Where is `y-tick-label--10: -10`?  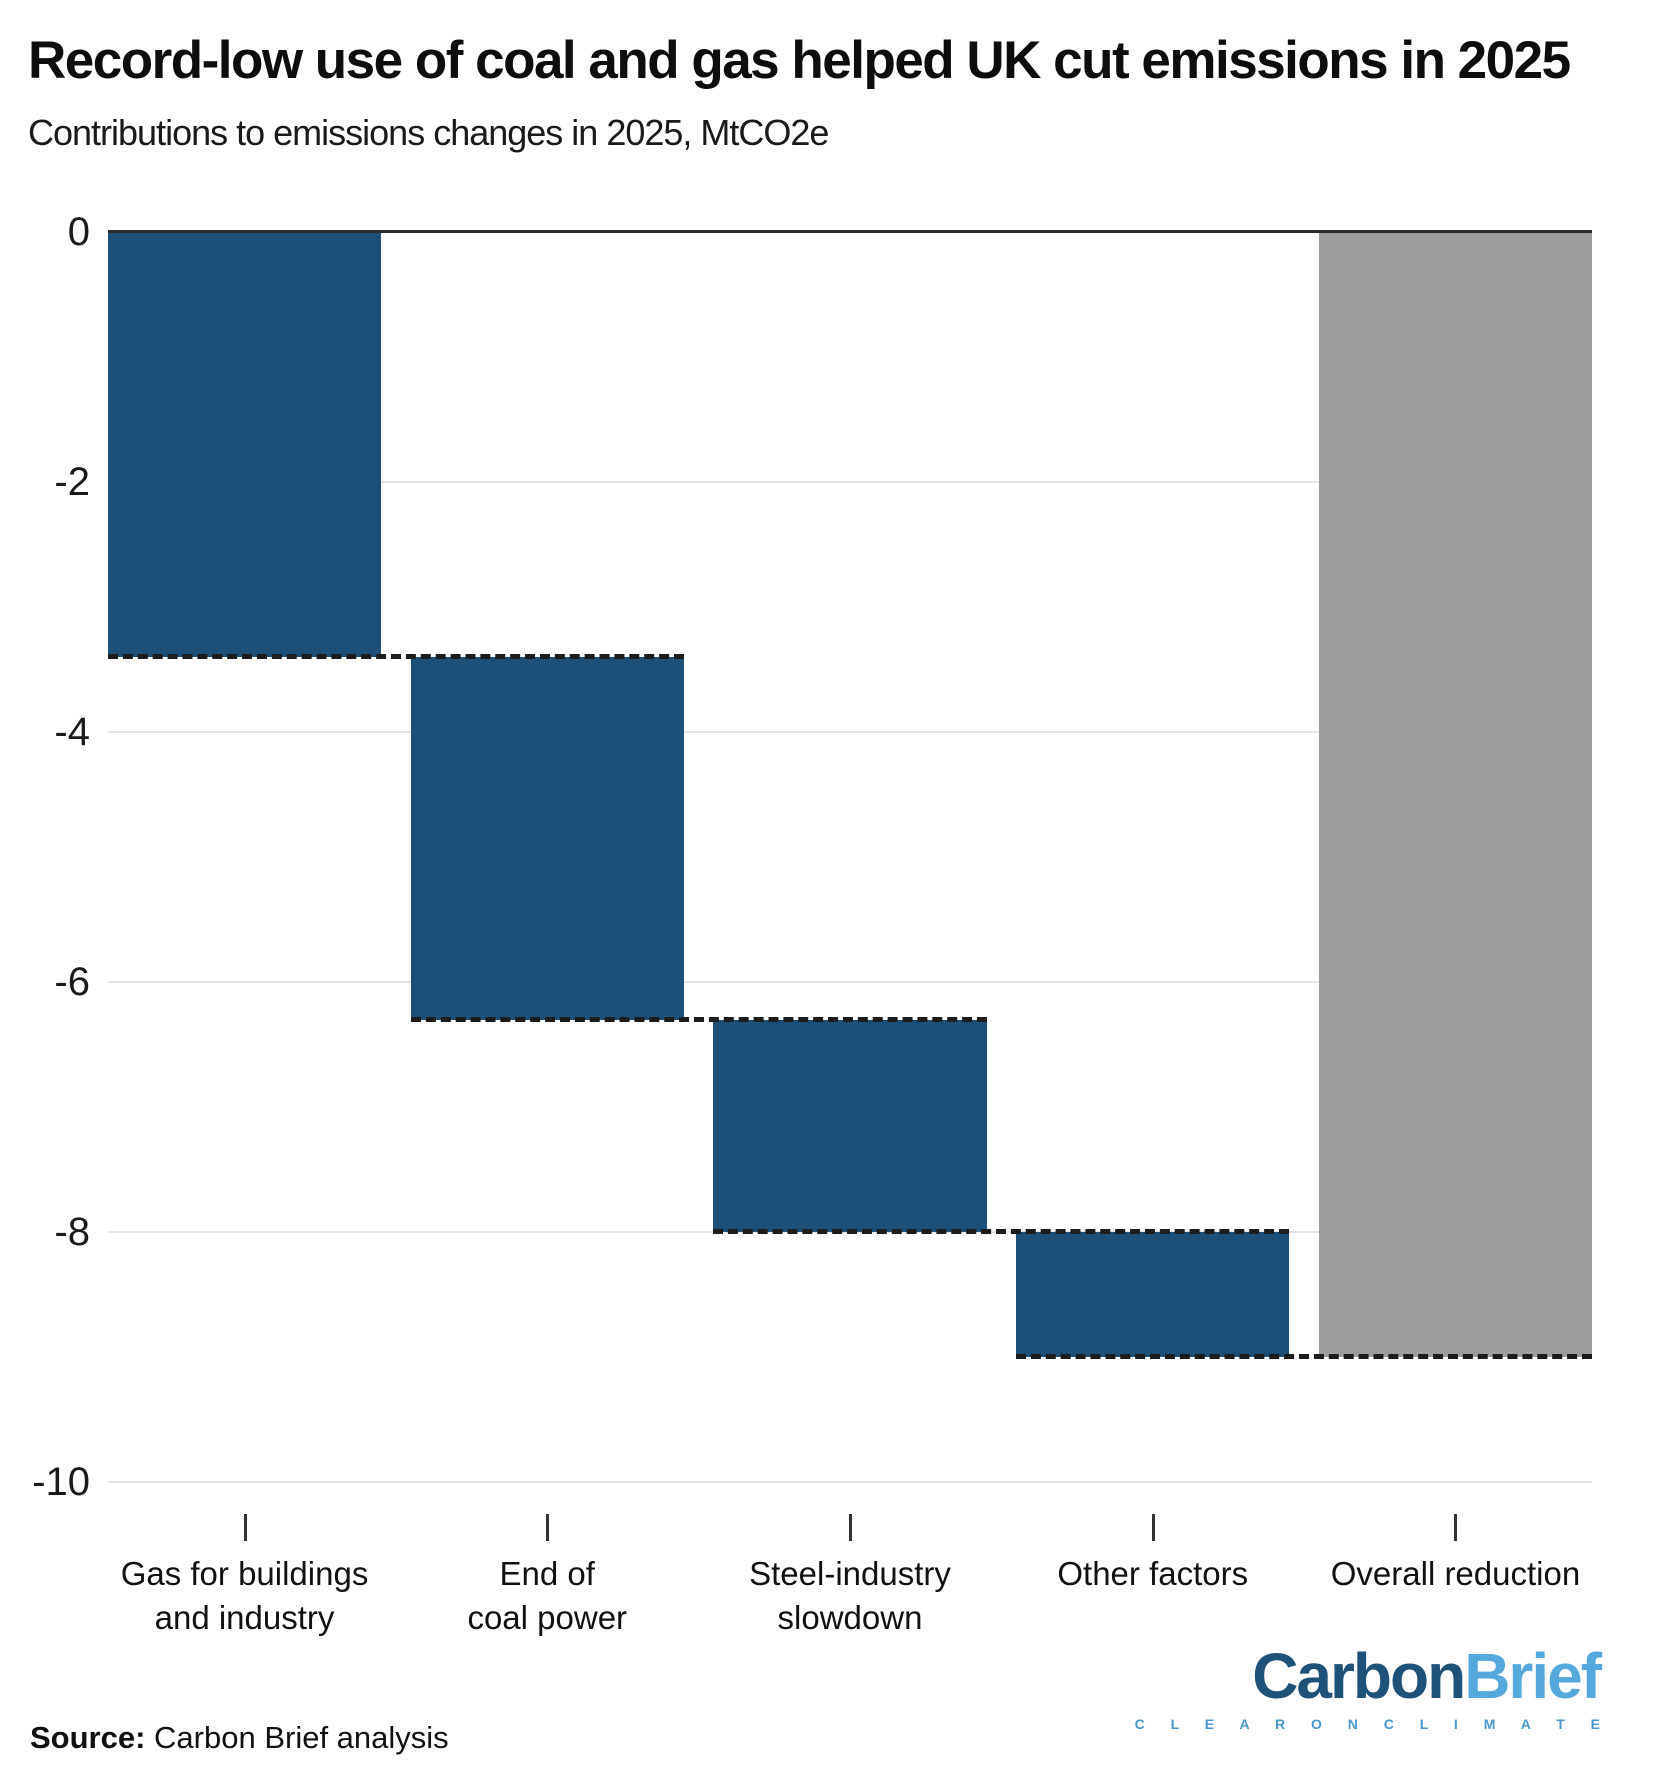
y-tick-label--10: -10 is located at coordinates (61, 1482).